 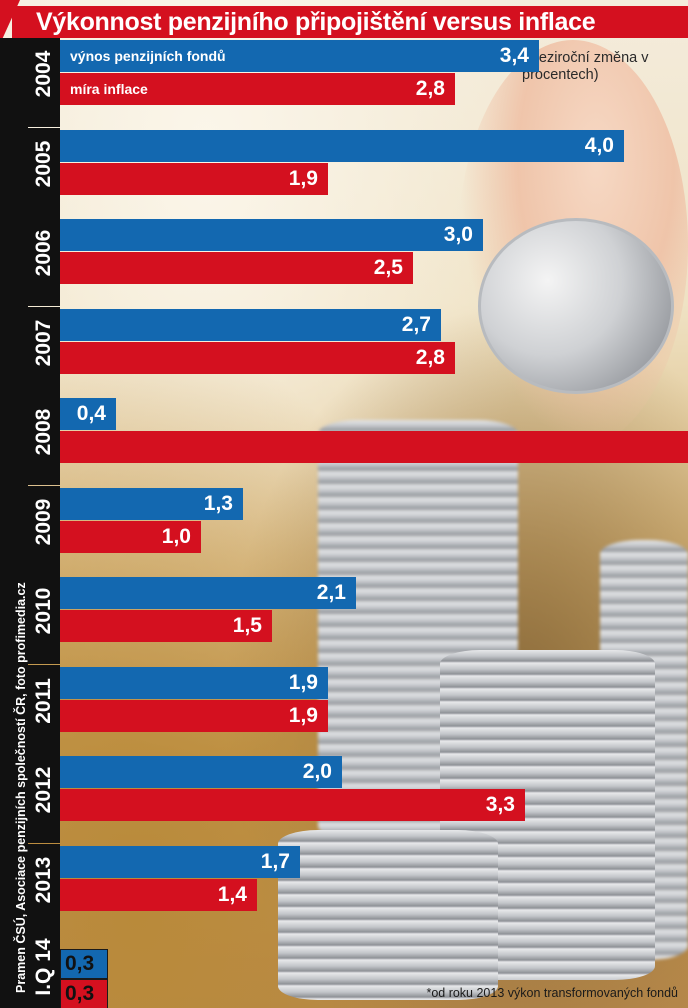 What do you see at coordinates (43, 253) in the screenshot?
I see `year-label: 2006` at bounding box center [43, 253].